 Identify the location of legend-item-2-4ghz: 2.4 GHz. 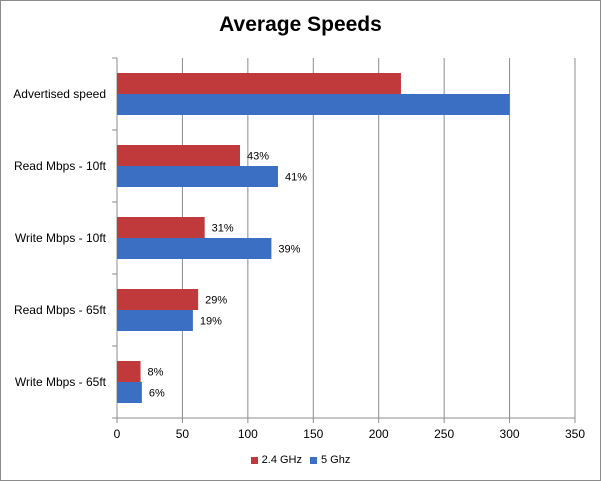
(276, 460).